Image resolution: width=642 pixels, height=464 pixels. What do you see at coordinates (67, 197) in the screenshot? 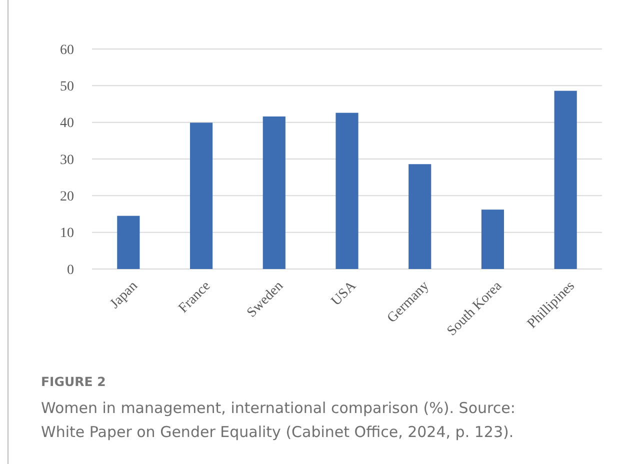
I see `y-tick-label: 20` at bounding box center [67, 197].